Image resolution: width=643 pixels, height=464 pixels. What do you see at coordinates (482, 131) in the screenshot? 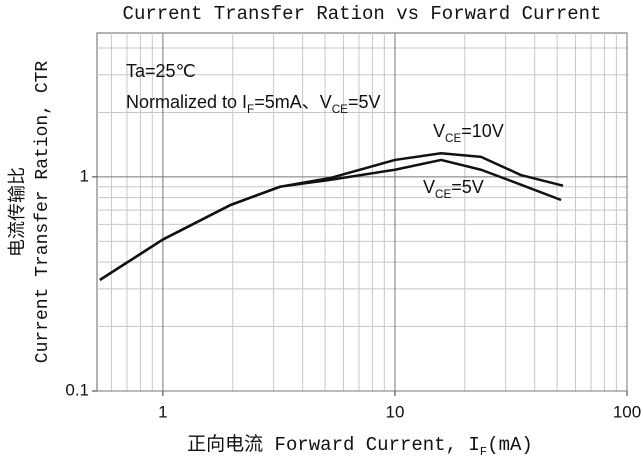
I see `series-label-part: =10V` at bounding box center [482, 131].